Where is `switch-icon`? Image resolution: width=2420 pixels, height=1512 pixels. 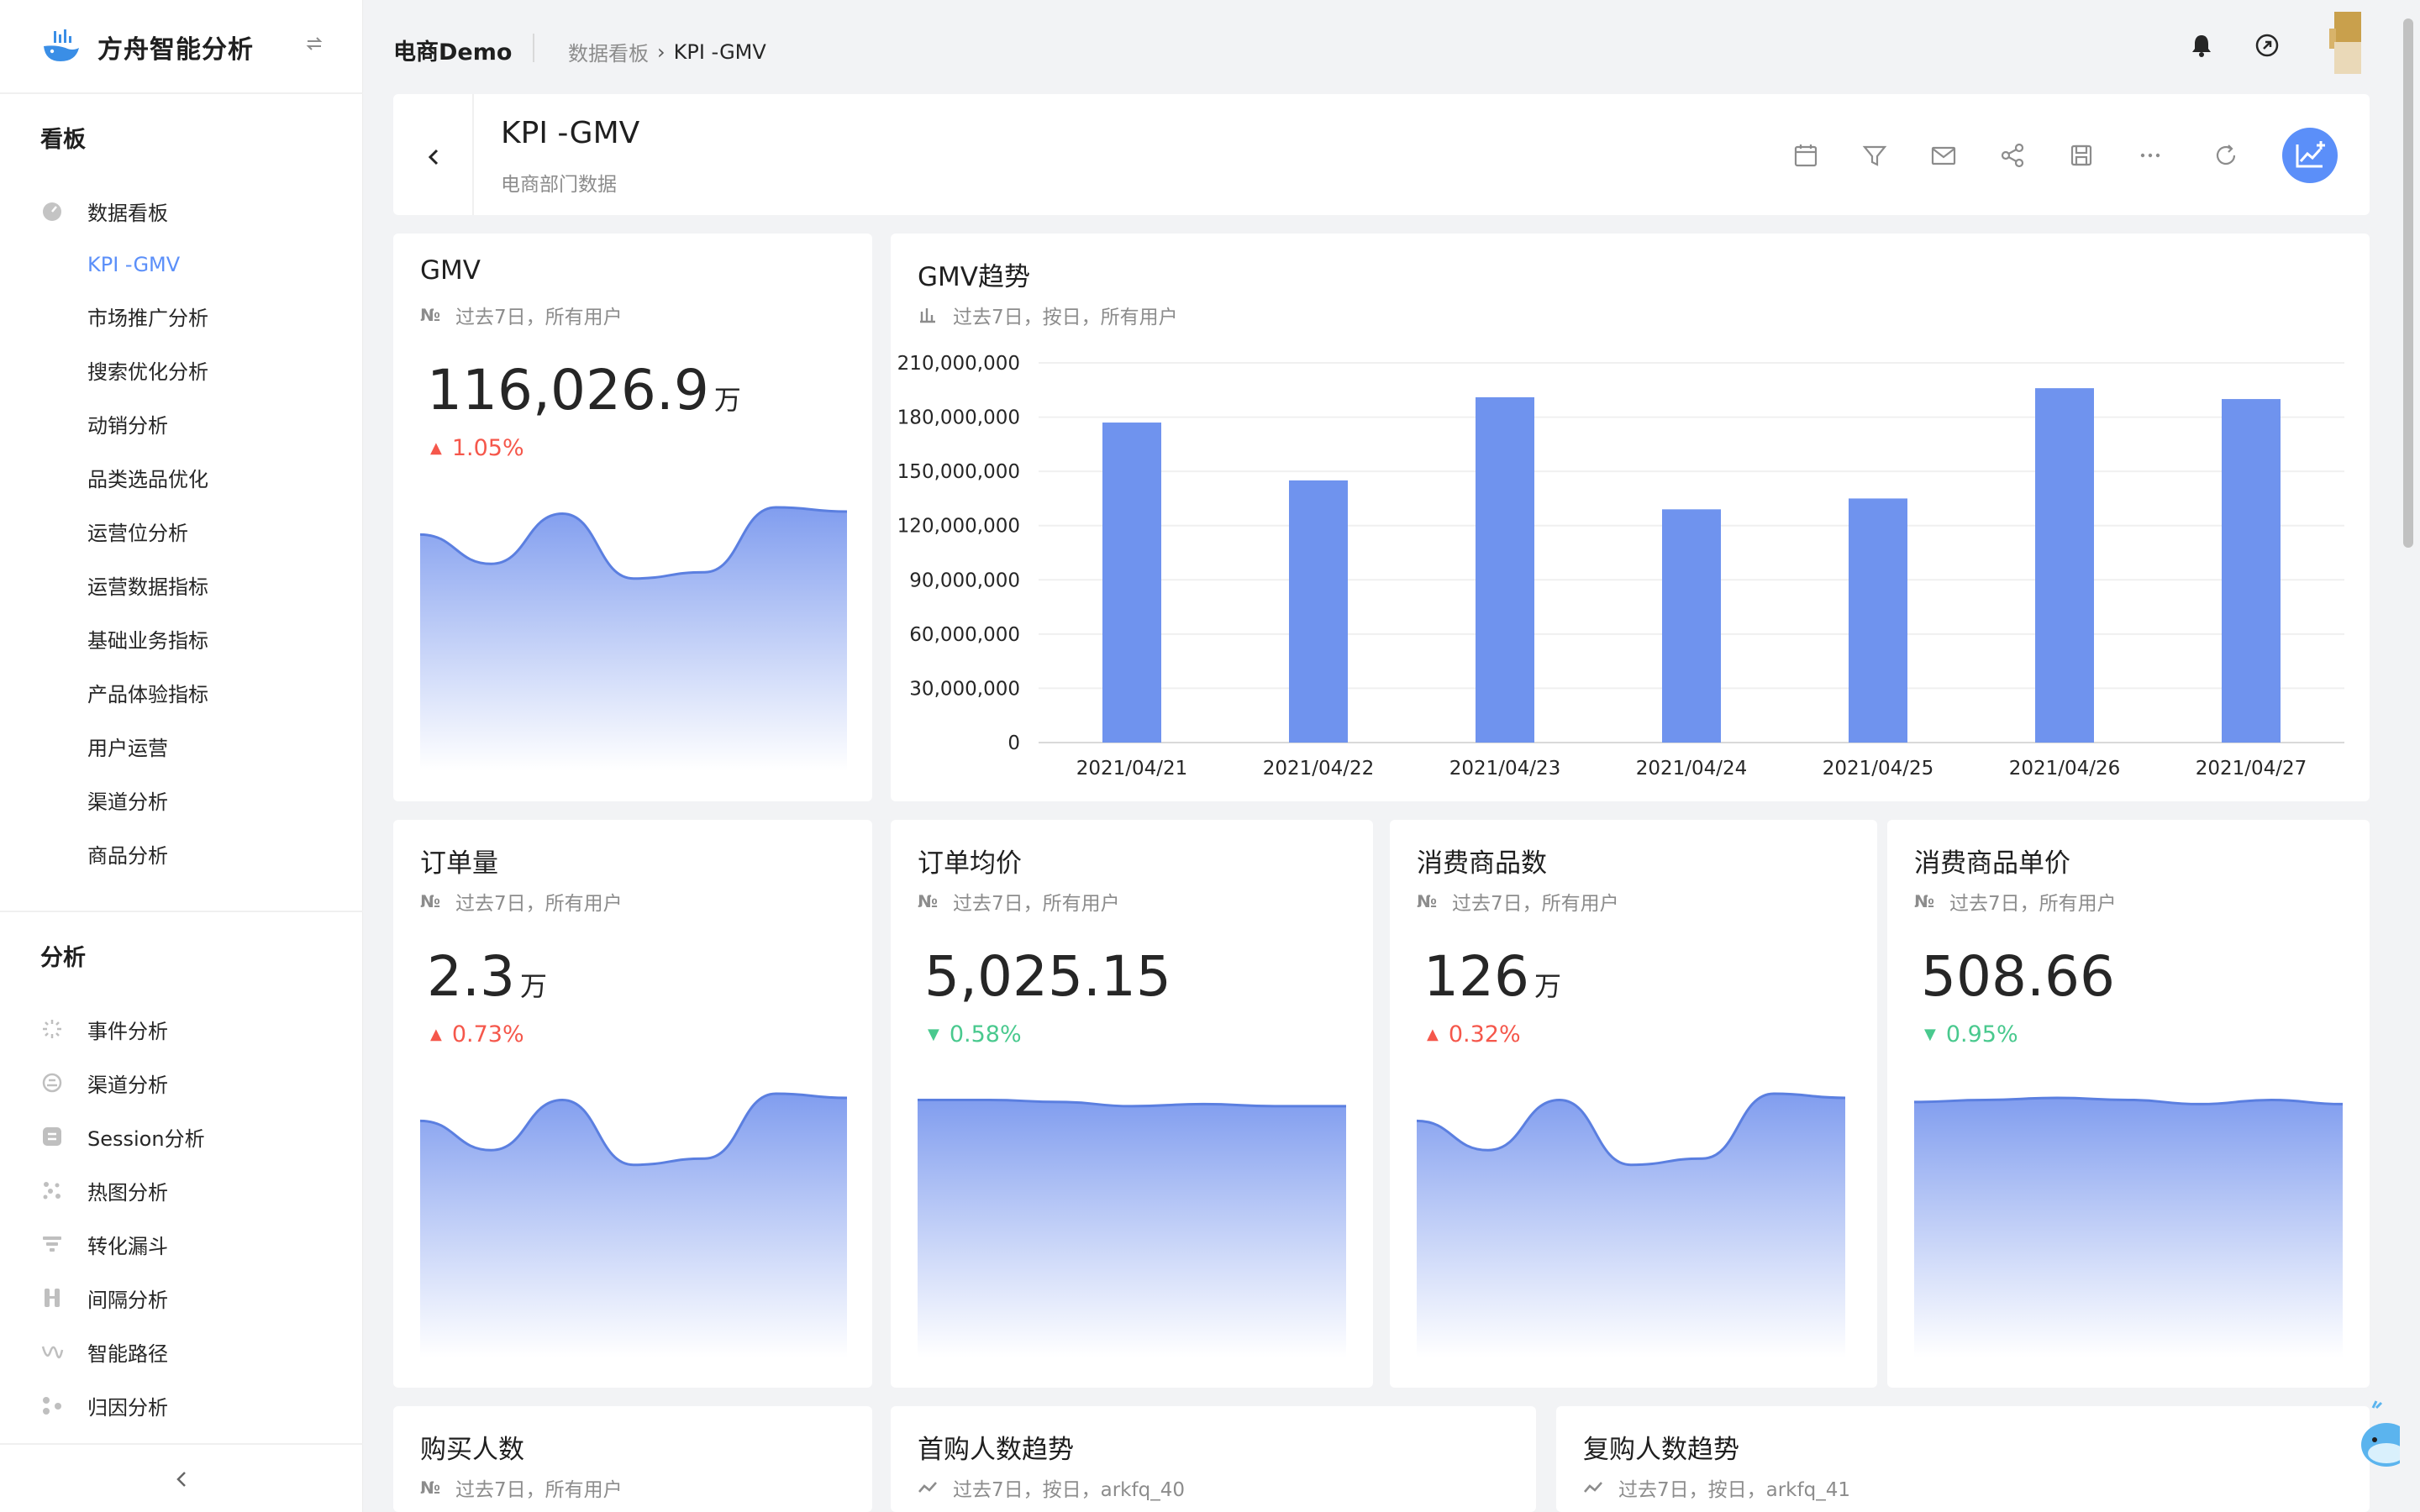
switch-icon is located at coordinates (314, 44).